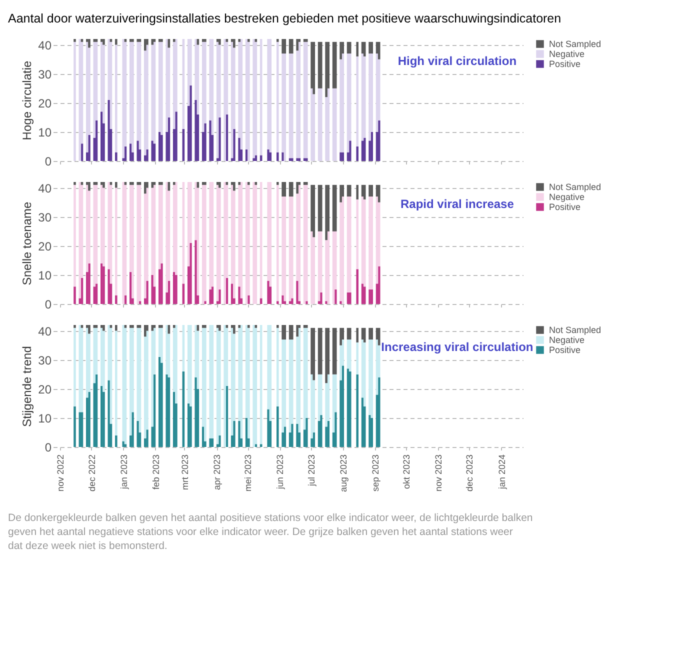 The width and height of the screenshot is (680, 661). Describe the element at coordinates (375, 473) in the screenshot. I see `x-tick-label: sep 2023` at that location.